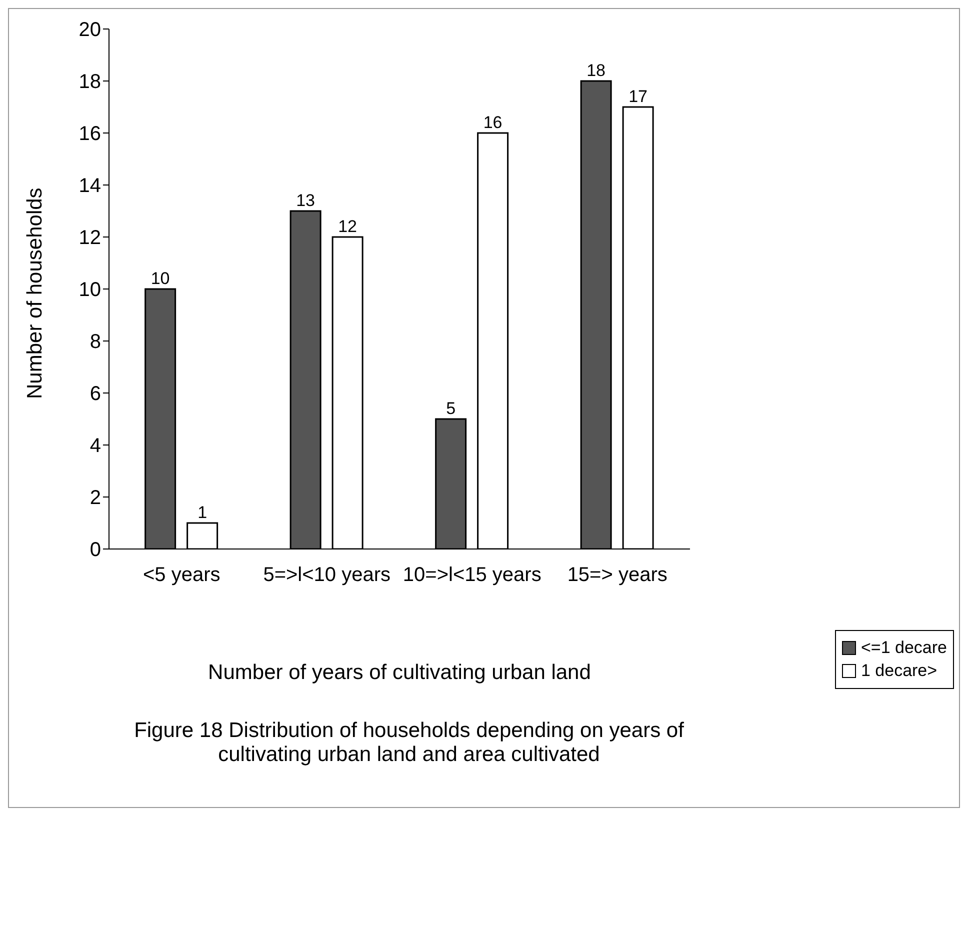 The width and height of the screenshot is (970, 926). I want to click on data-label: 5, so click(451, 408).